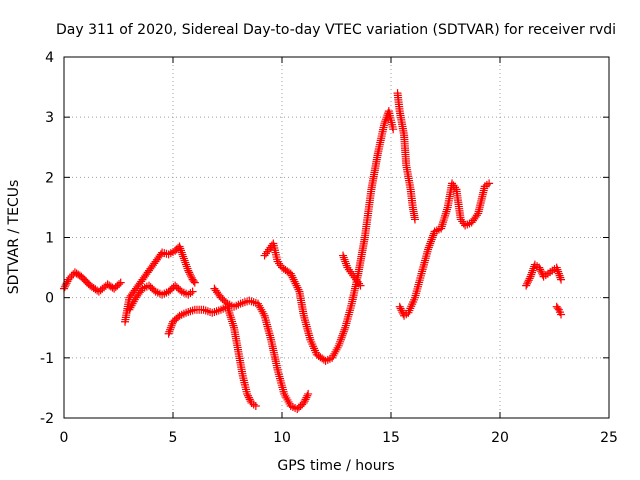 The width and height of the screenshot is (640, 480). I want to click on x-tick-label: 0, so click(64, 438).